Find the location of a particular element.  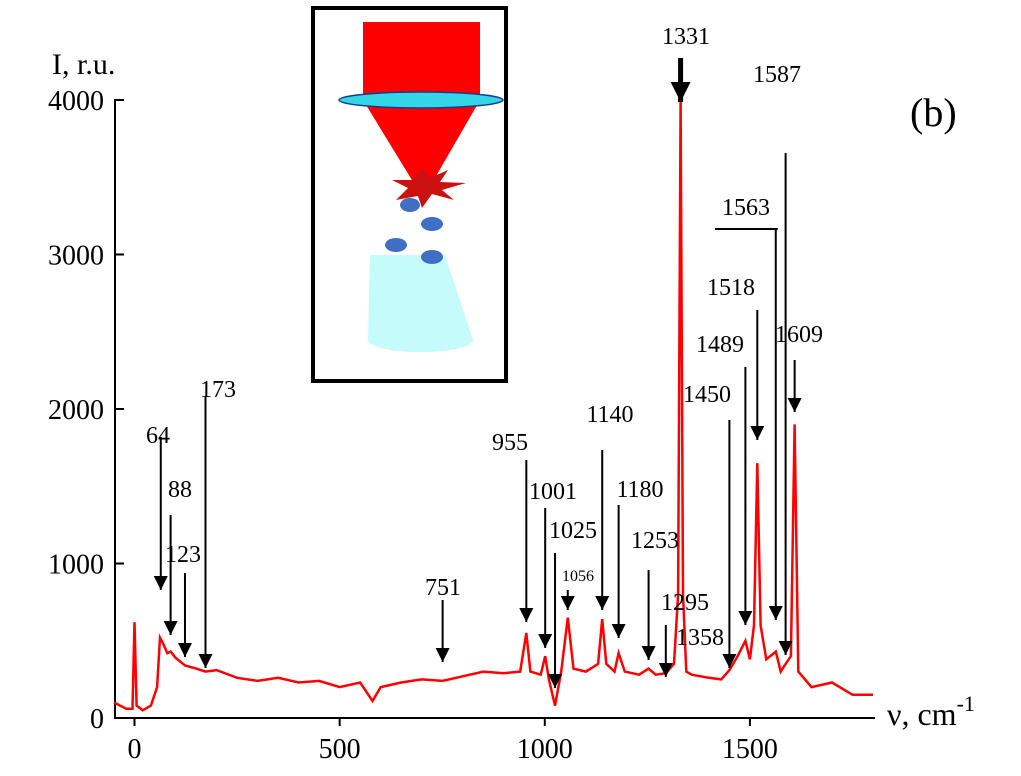

y-tick-label: 4000 is located at coordinates (76, 101).